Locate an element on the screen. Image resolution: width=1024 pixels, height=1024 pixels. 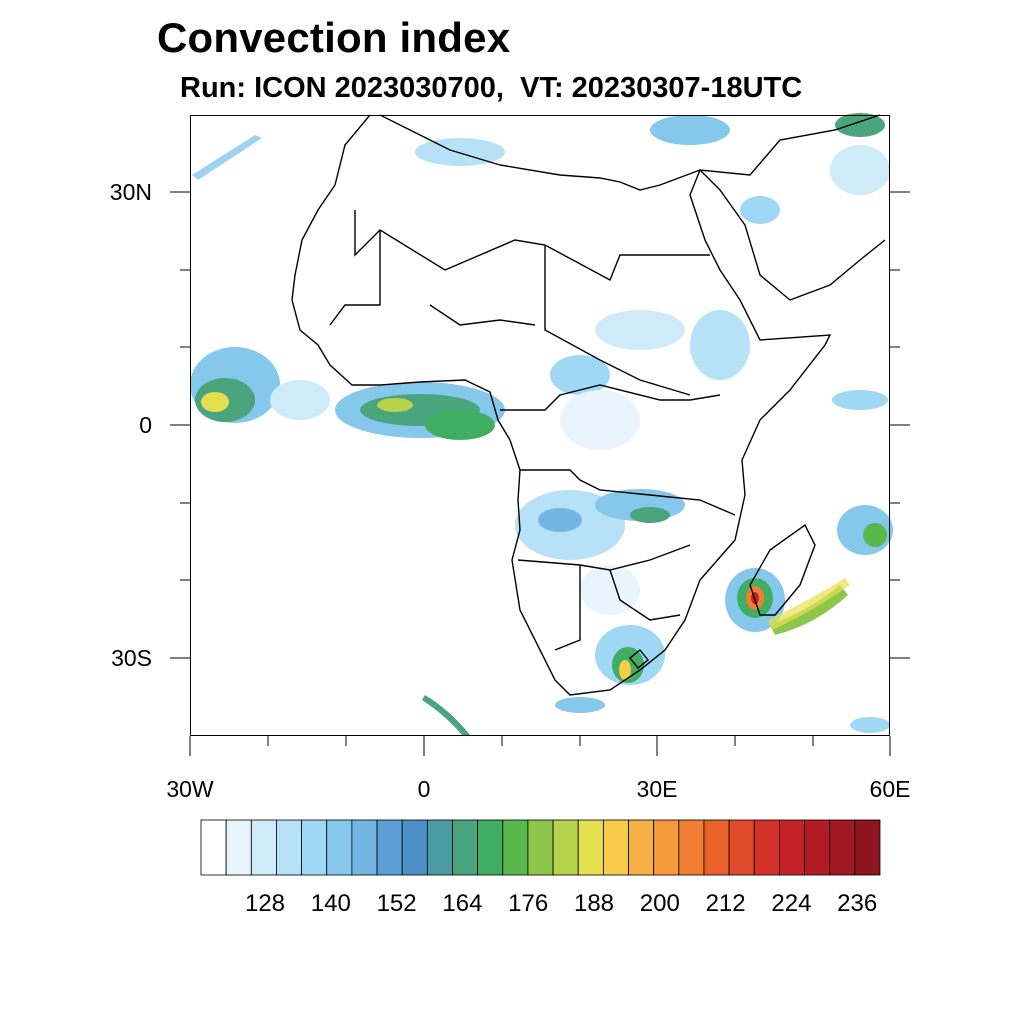
lon-label-30e: 30E is located at coordinates (657, 789).